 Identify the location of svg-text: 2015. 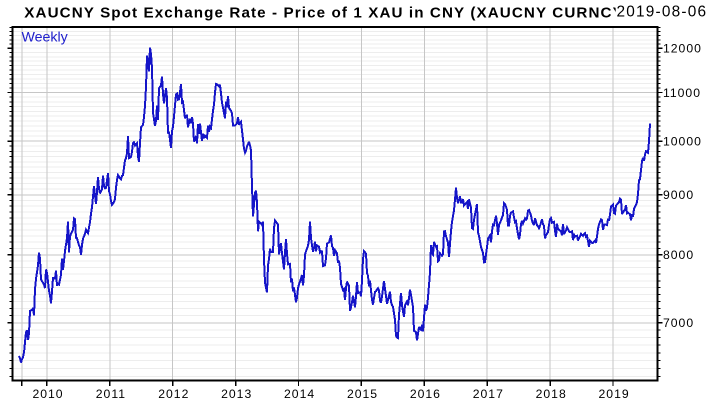
(362, 394).